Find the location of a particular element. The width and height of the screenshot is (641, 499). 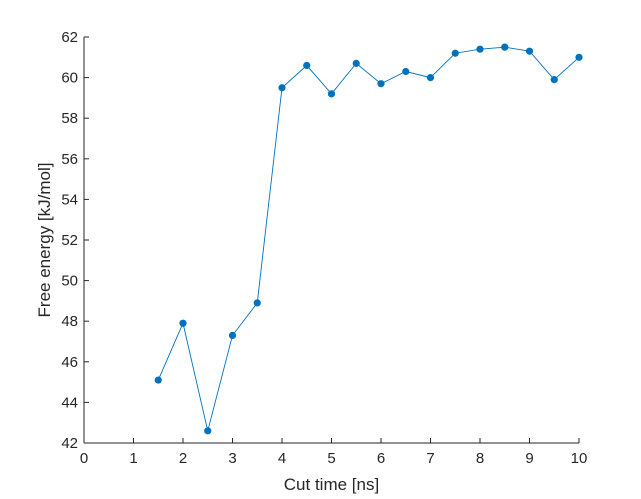

y-tick-label: 52 is located at coordinates (69, 240).